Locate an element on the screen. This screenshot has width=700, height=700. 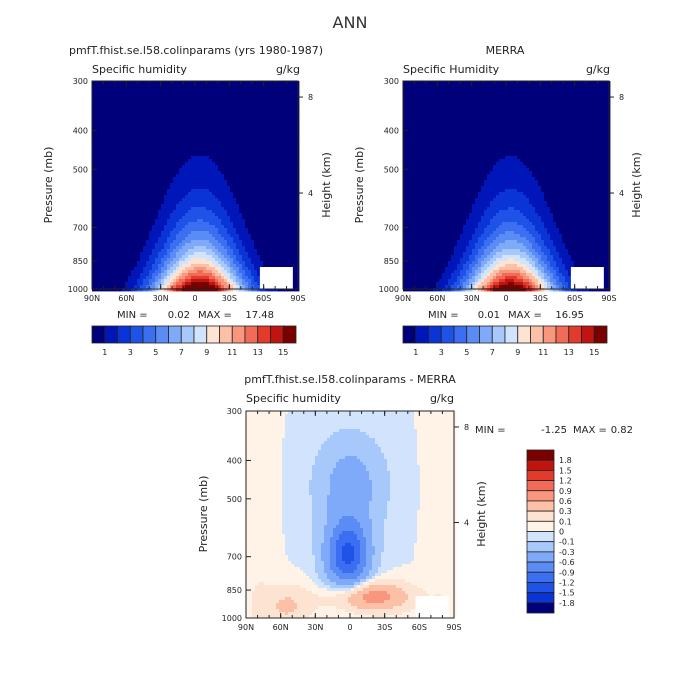
y2-tick-label: 4 is located at coordinates (310, 193).